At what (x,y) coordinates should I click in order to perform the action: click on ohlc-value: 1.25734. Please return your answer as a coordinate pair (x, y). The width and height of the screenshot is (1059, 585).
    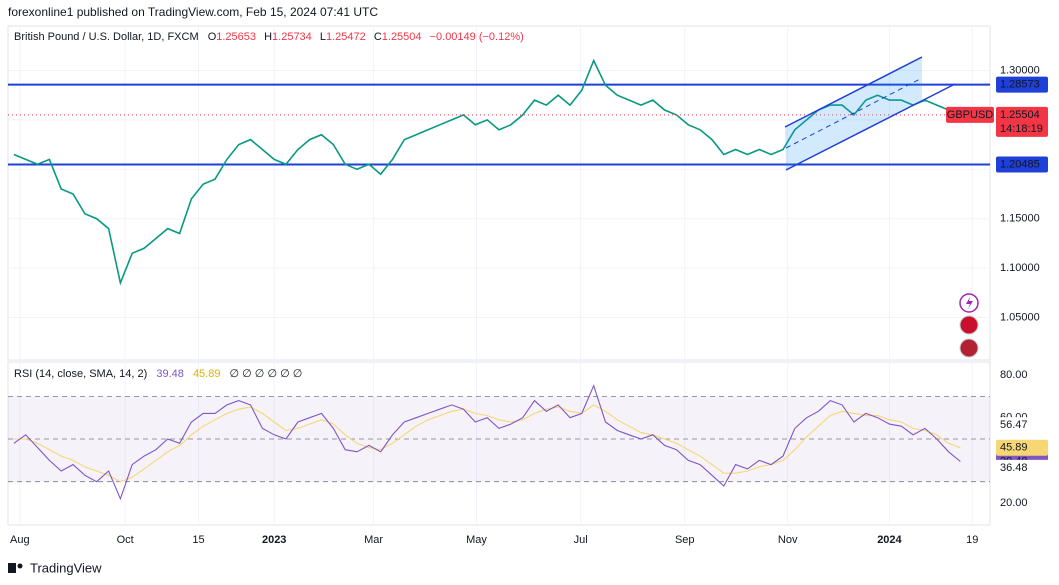
    Looking at the image, I should click on (292, 37).